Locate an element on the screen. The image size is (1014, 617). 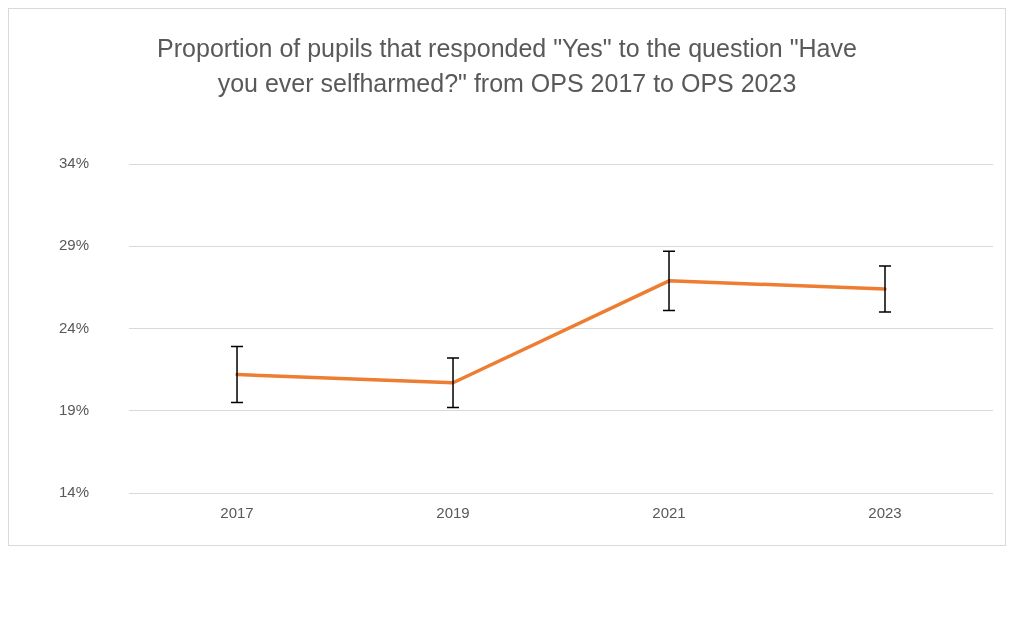
y-tick-label: 24% is located at coordinates (74, 327).